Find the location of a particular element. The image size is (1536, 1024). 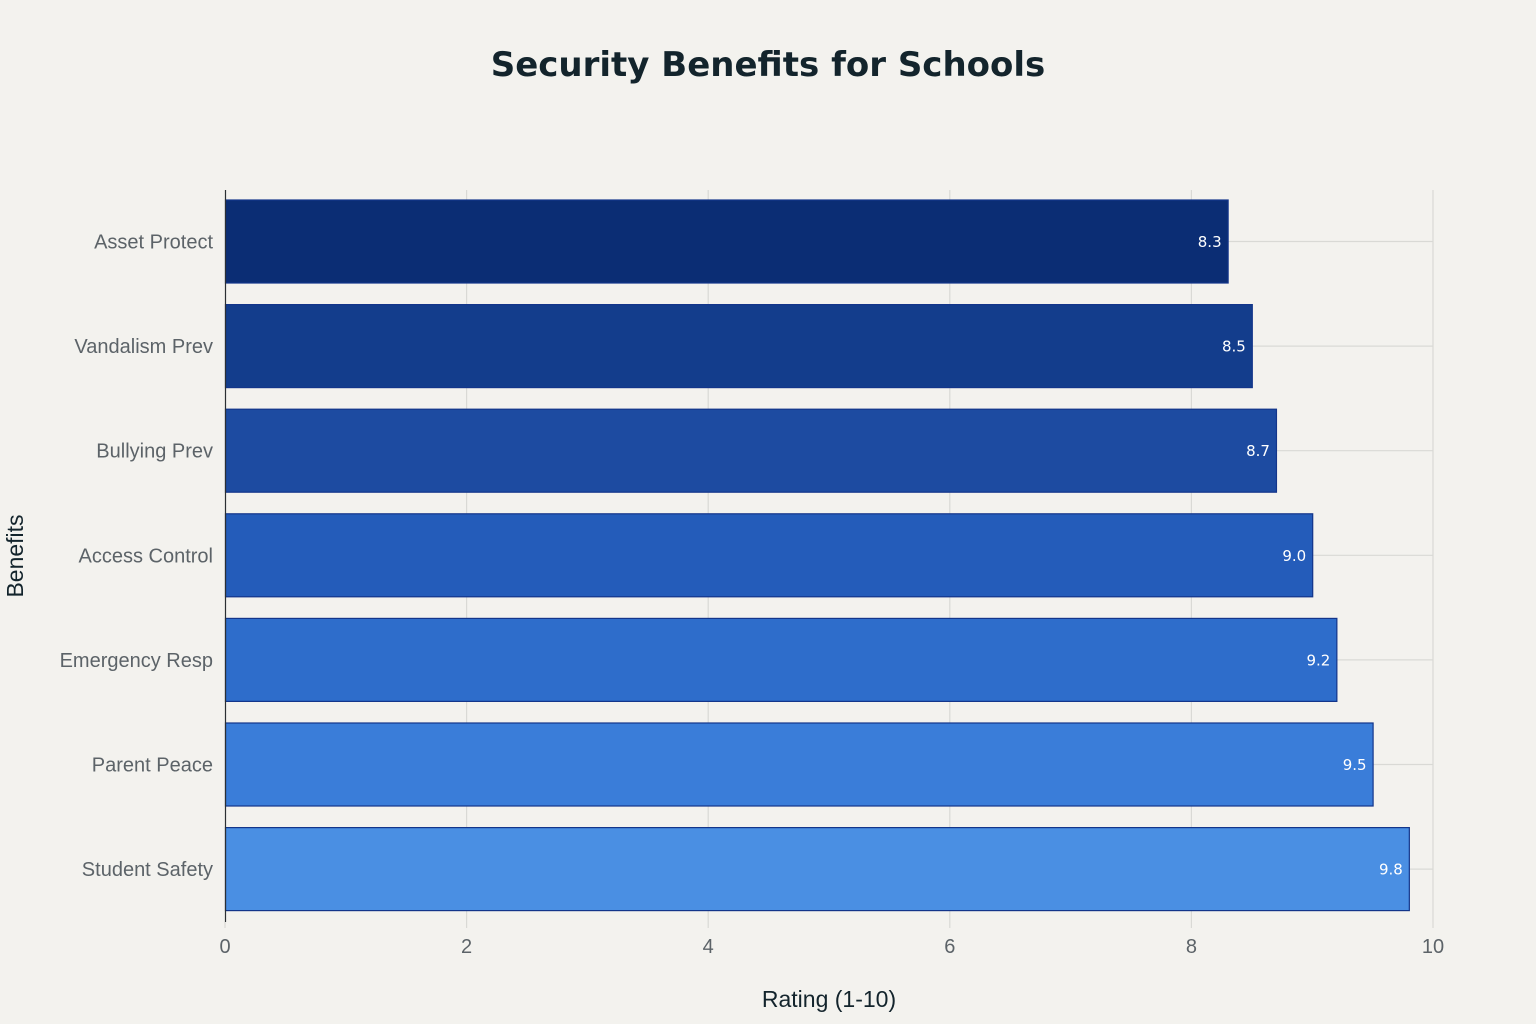

data-label: 9.8 is located at coordinates (1391, 870).